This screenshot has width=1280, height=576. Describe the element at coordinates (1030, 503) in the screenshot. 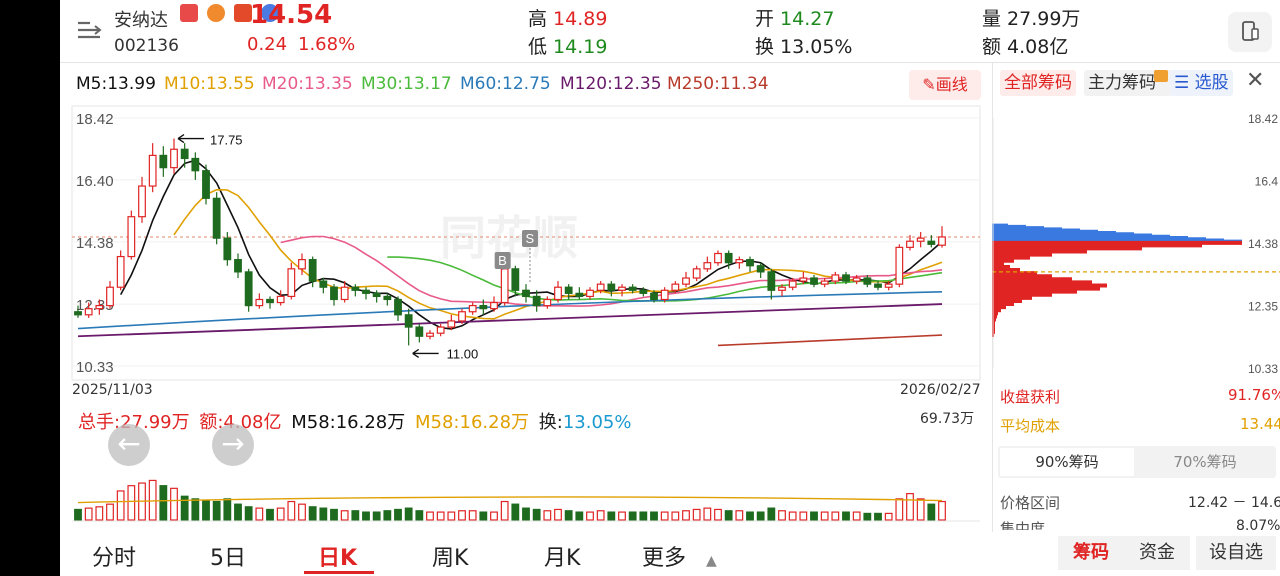

I see `price-range-label: 价格区间` at that location.